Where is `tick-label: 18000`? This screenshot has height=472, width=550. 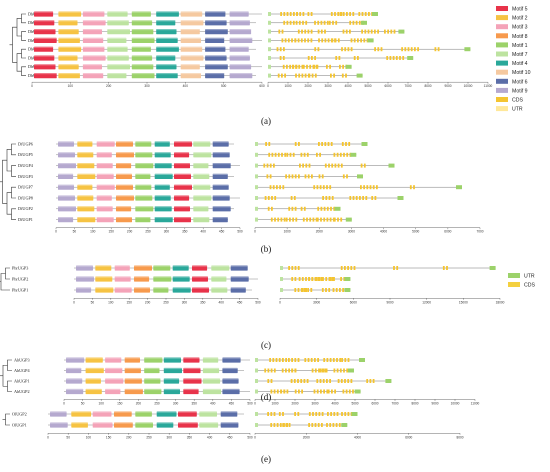 tick-label: 18000 is located at coordinates (500, 302).